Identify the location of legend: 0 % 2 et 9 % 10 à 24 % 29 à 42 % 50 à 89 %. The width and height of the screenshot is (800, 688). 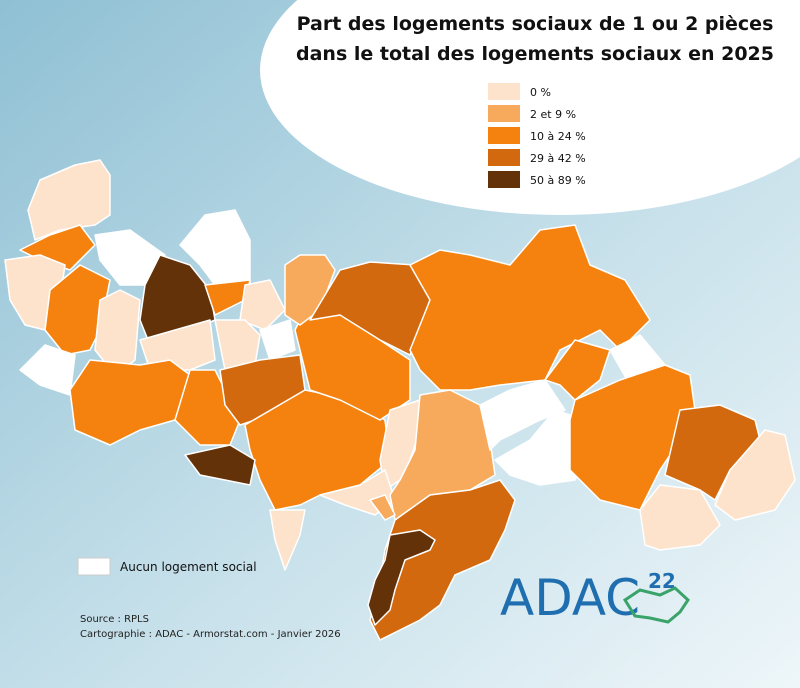
(537, 135).